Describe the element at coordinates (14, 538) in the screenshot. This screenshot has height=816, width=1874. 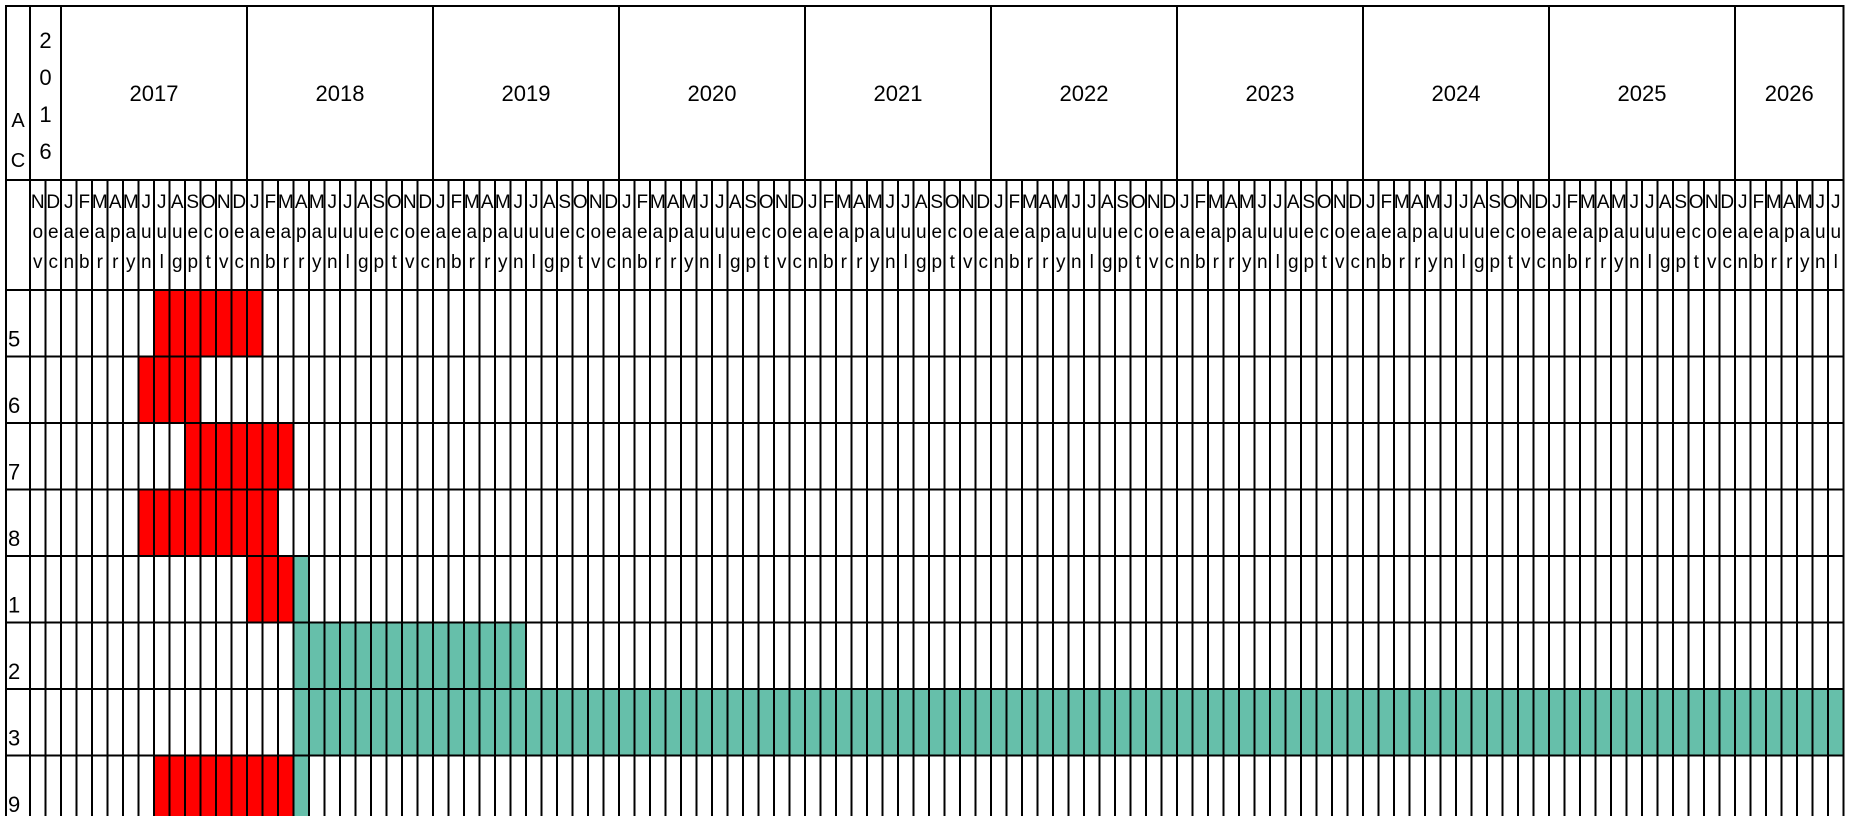
I see `row-label: 8` at that location.